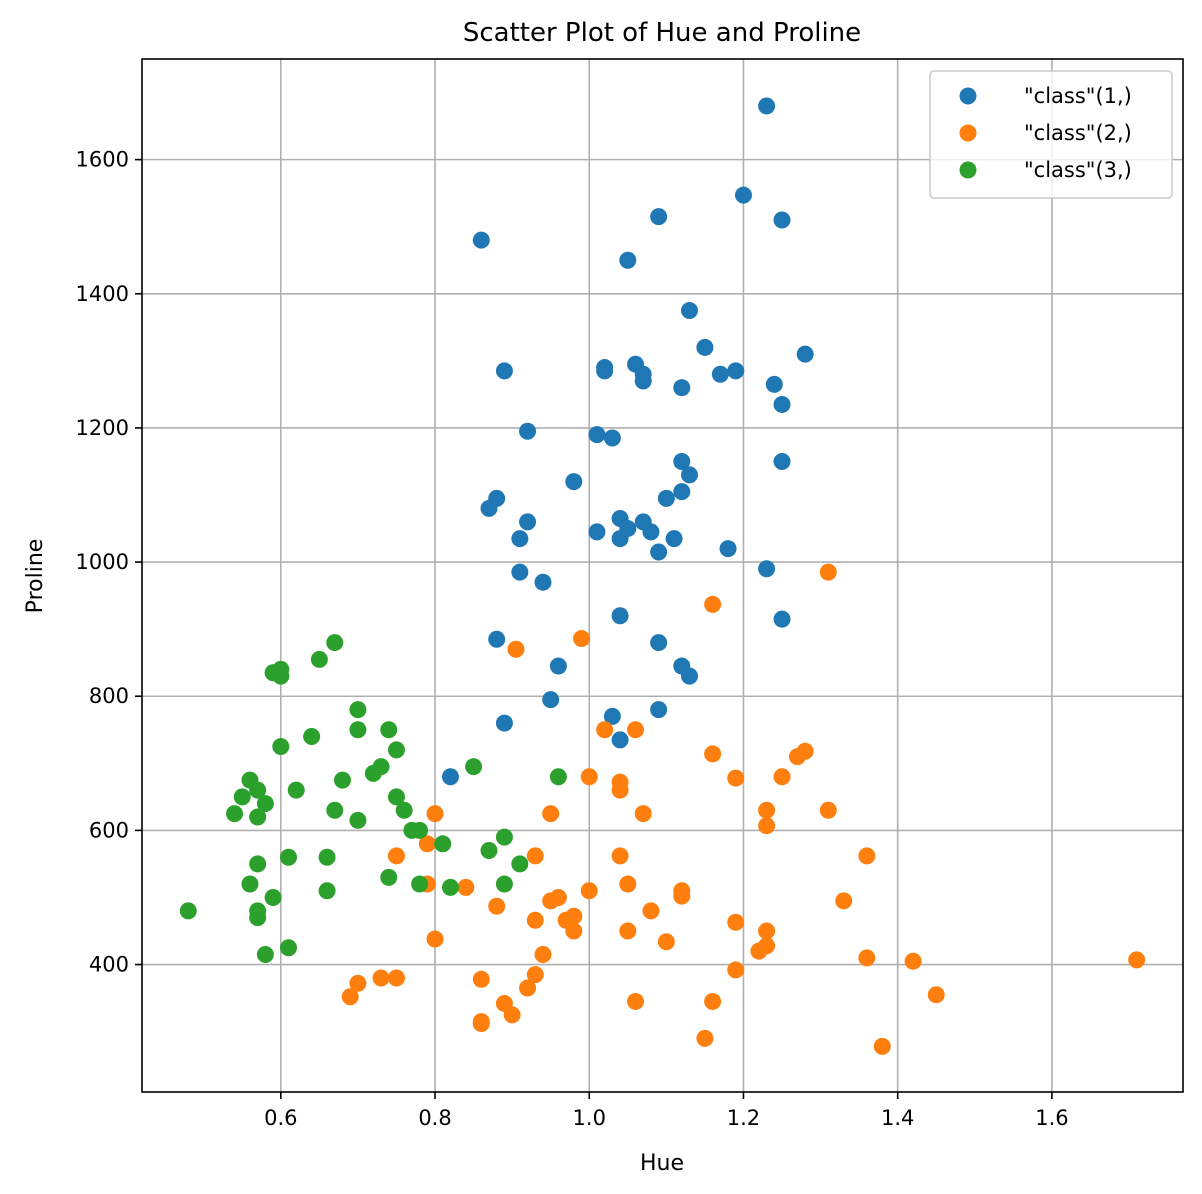 This screenshot has width=1202, height=1194. I want to click on x-tick-label: 1.4, so click(897, 1118).